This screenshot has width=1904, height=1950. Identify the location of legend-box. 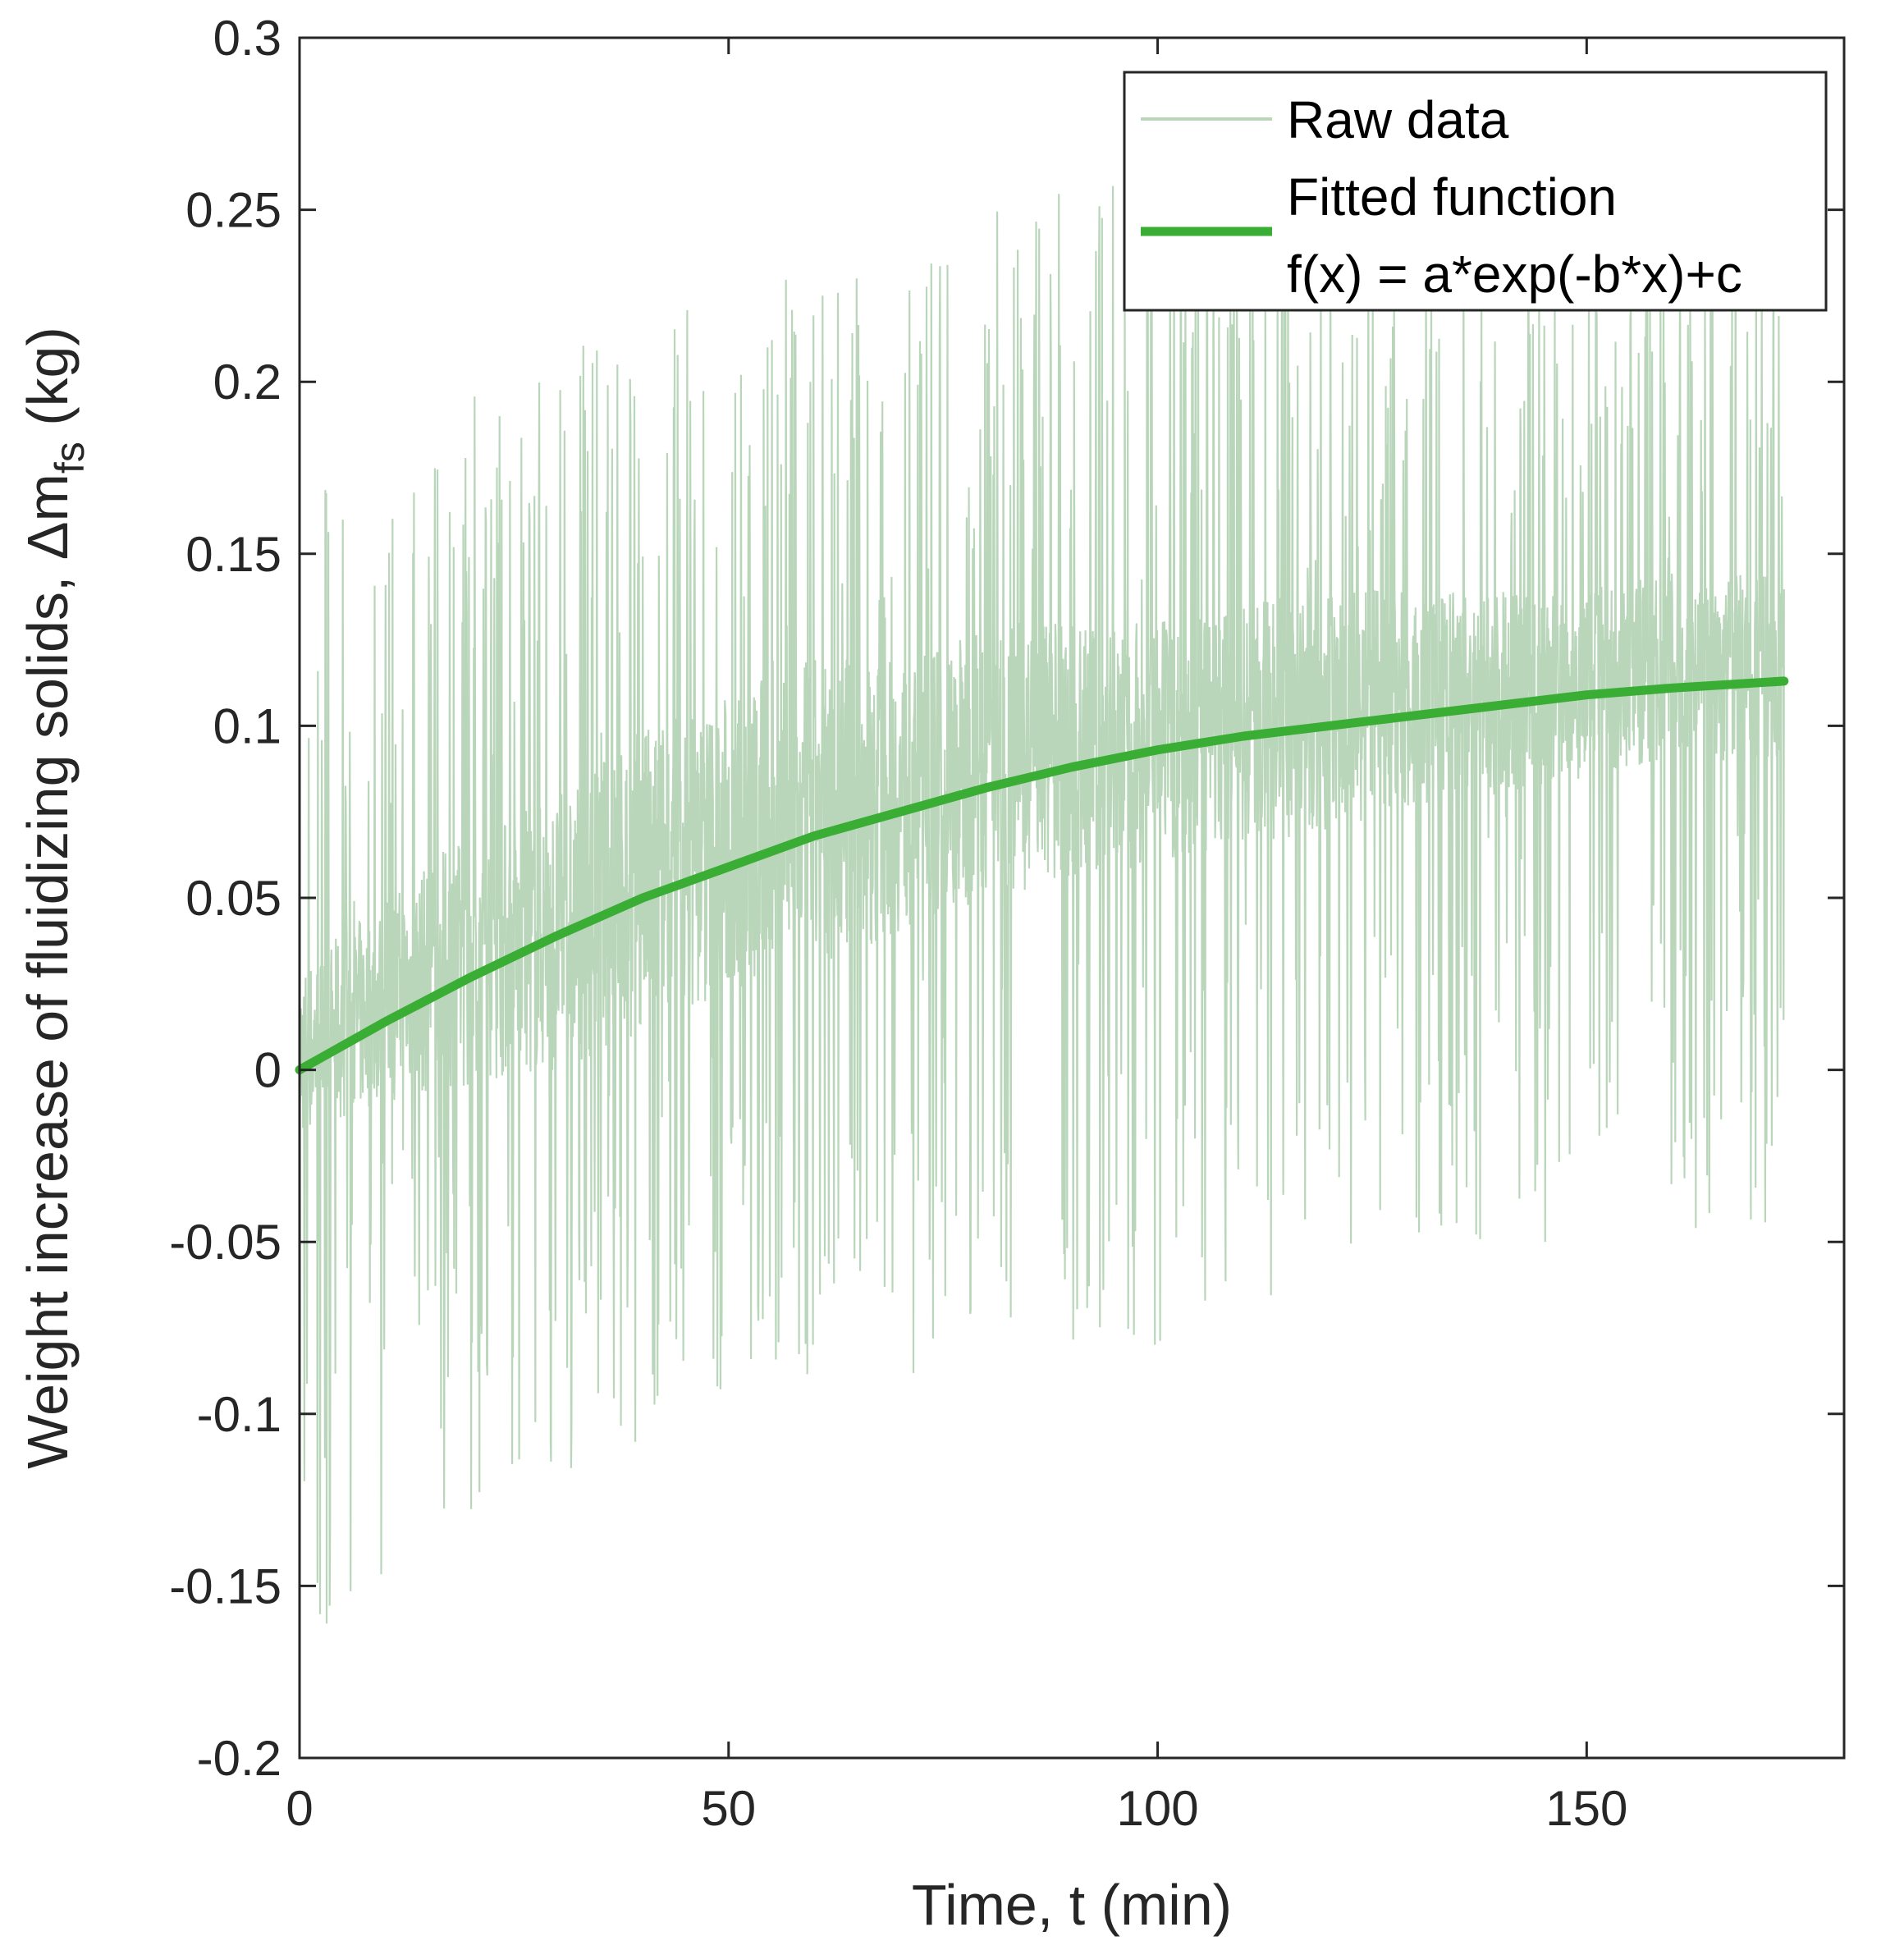
(1475, 191).